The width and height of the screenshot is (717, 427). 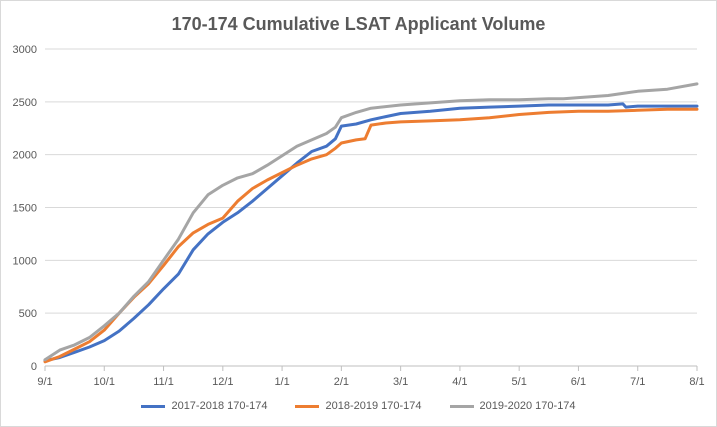 I want to click on x-tick-label: 3/1, so click(x=400, y=382).